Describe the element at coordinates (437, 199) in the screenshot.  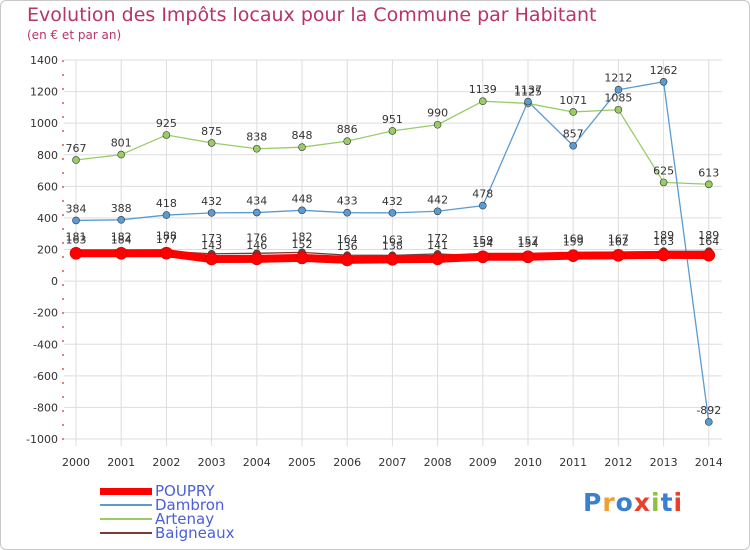
I see `data-label-dambron: 442` at that location.